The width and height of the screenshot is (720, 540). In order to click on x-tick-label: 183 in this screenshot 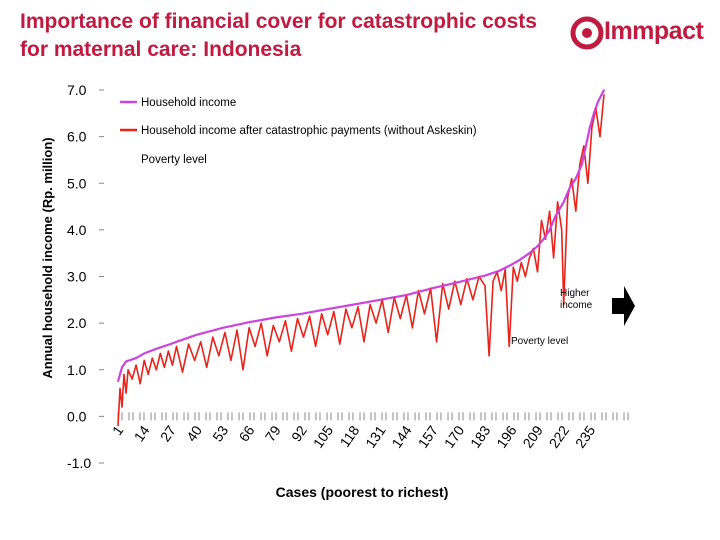, I will do `click(480, 436)`.